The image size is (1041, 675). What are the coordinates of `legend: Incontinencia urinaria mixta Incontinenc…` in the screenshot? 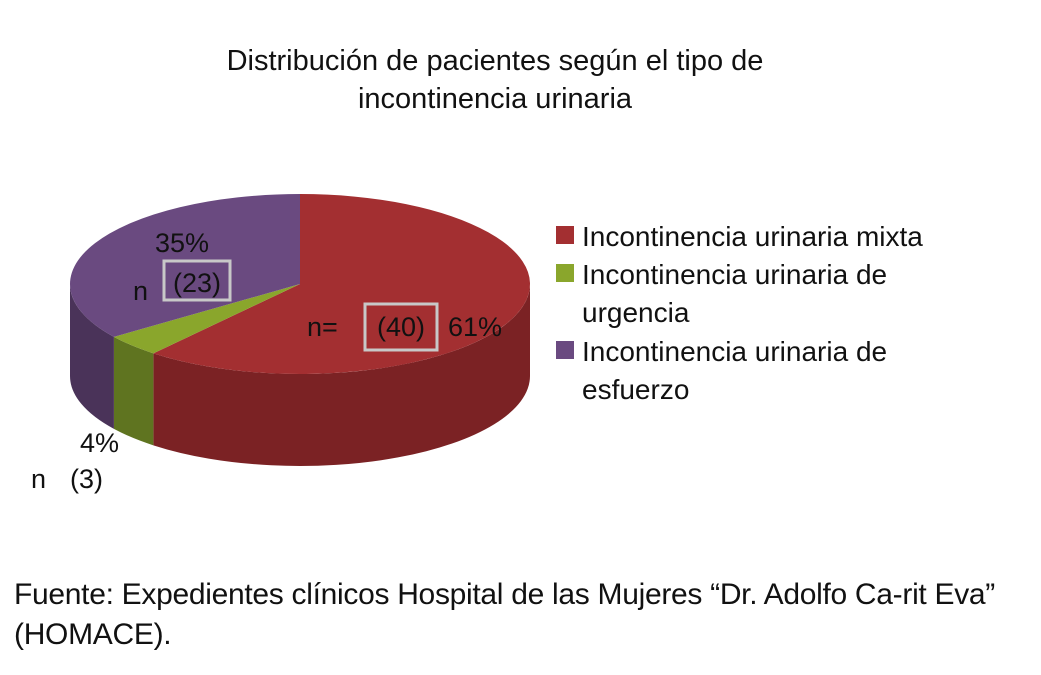 It's located at (739, 313).